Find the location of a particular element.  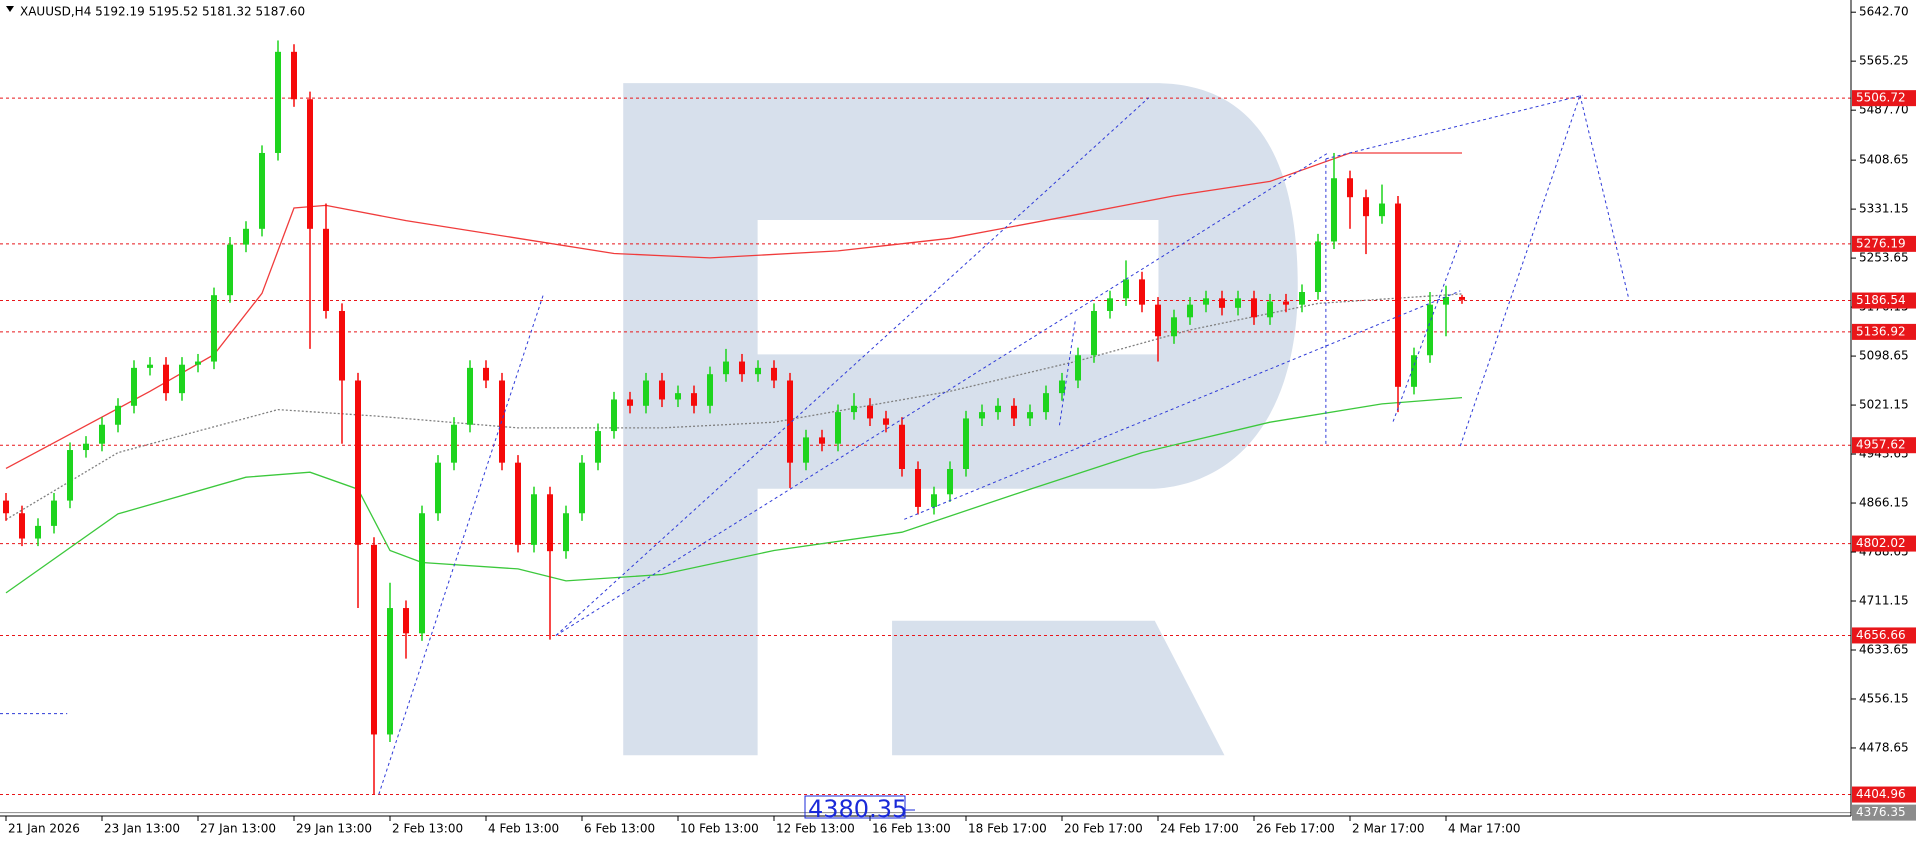

x-tick-label: 10 Feb 13:00 is located at coordinates (719, 829).